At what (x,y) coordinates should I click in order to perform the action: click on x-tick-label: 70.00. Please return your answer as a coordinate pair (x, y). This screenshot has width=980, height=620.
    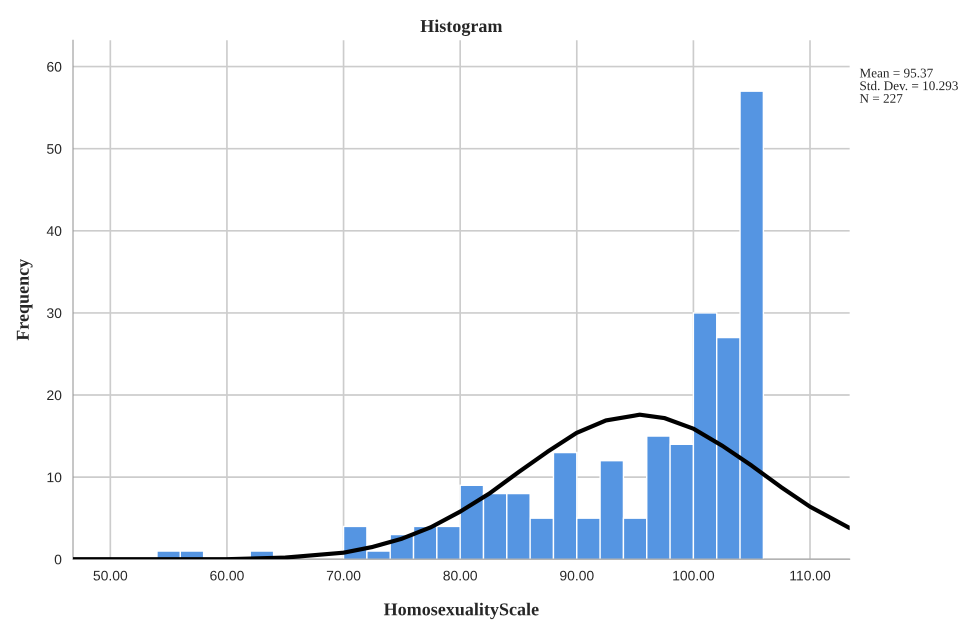
    Looking at the image, I should click on (343, 575).